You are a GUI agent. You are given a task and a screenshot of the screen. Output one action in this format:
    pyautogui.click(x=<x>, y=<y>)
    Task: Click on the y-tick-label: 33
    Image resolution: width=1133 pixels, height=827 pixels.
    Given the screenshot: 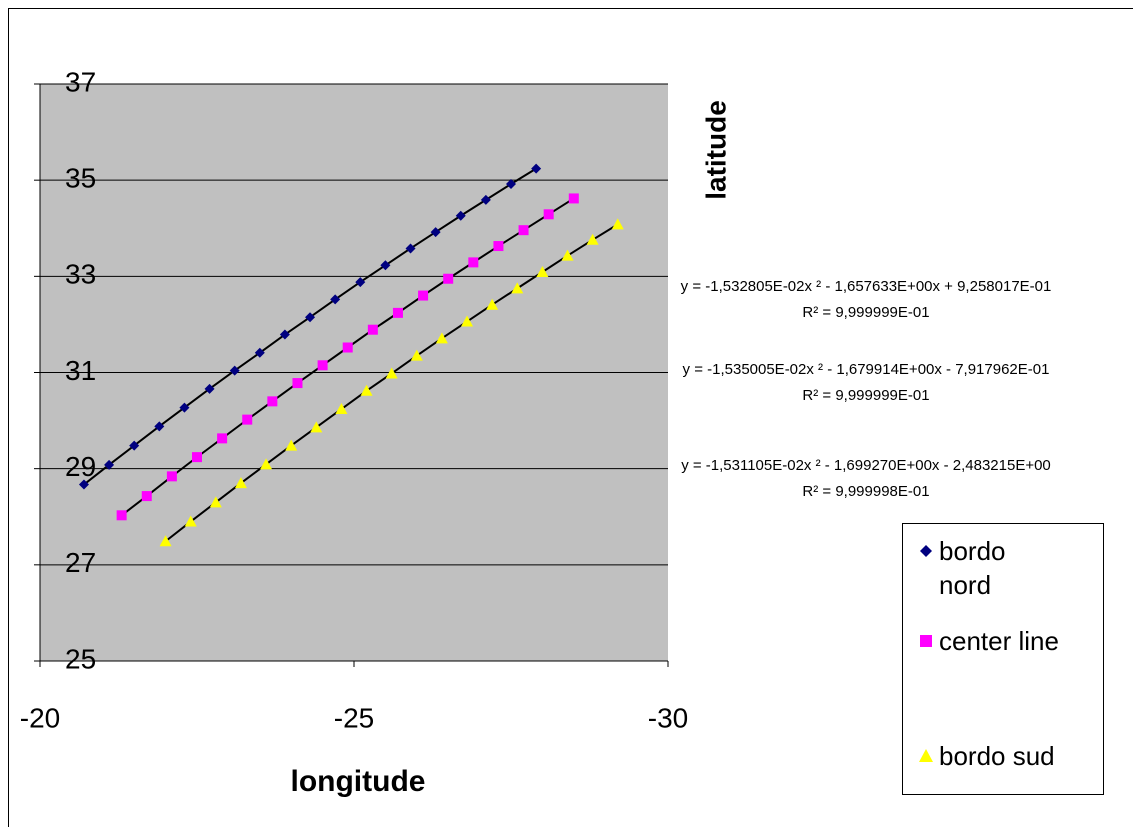 What is the action you would take?
    pyautogui.click(x=80, y=274)
    